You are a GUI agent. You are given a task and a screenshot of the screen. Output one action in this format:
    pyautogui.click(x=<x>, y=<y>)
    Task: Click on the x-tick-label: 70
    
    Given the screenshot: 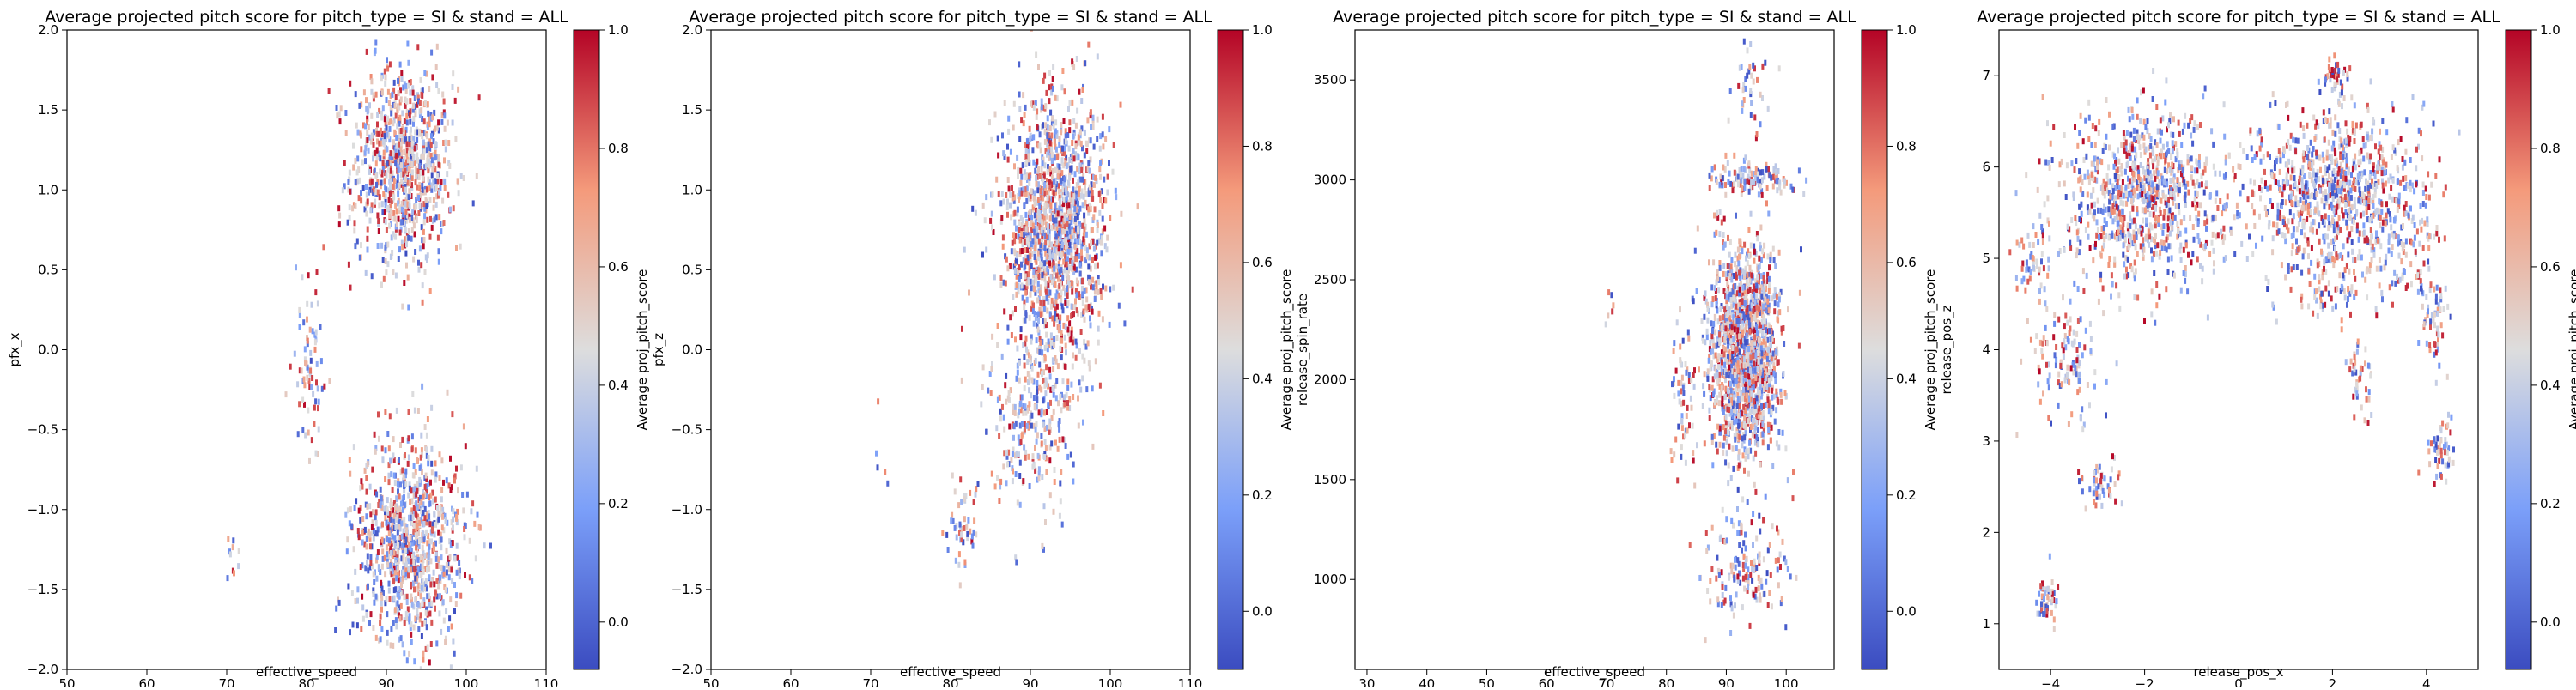 What is the action you would take?
    pyautogui.click(x=226, y=681)
    